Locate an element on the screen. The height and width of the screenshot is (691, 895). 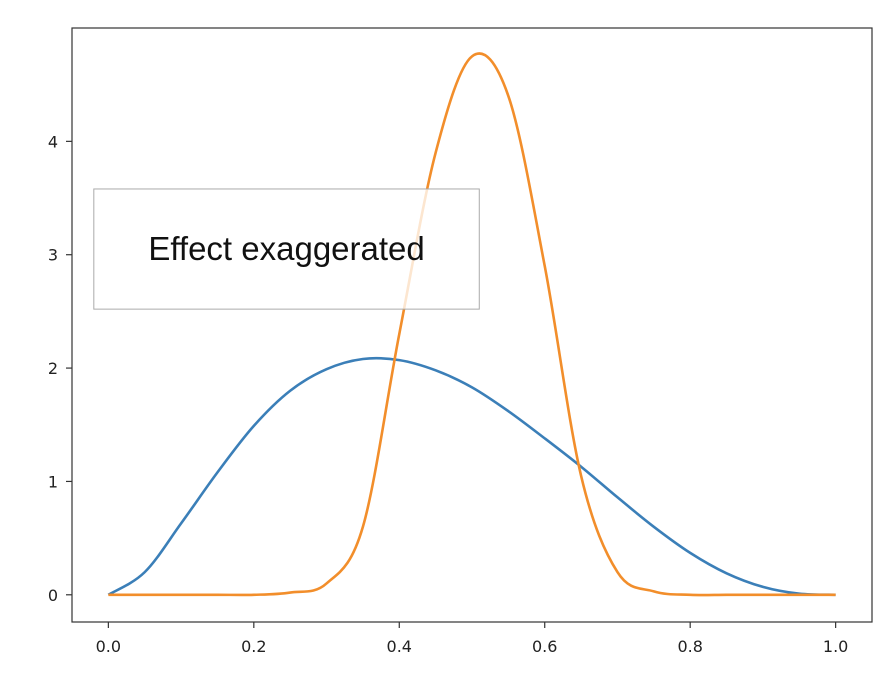
annotation: Effect exaggerated is located at coordinates (286, 249).